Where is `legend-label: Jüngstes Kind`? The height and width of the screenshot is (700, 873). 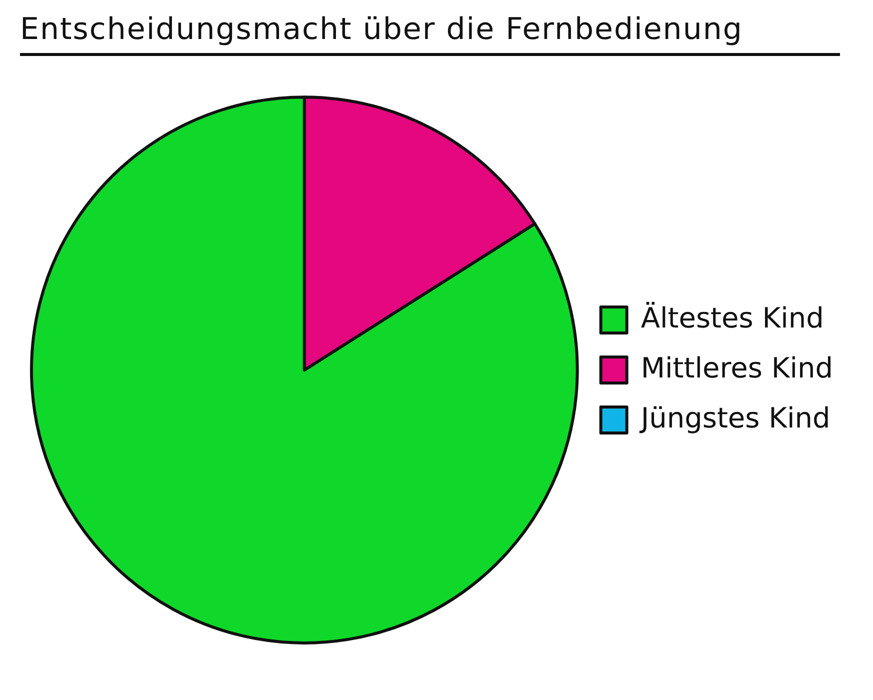
legend-label: Jüngstes Kind is located at coordinates (734, 417).